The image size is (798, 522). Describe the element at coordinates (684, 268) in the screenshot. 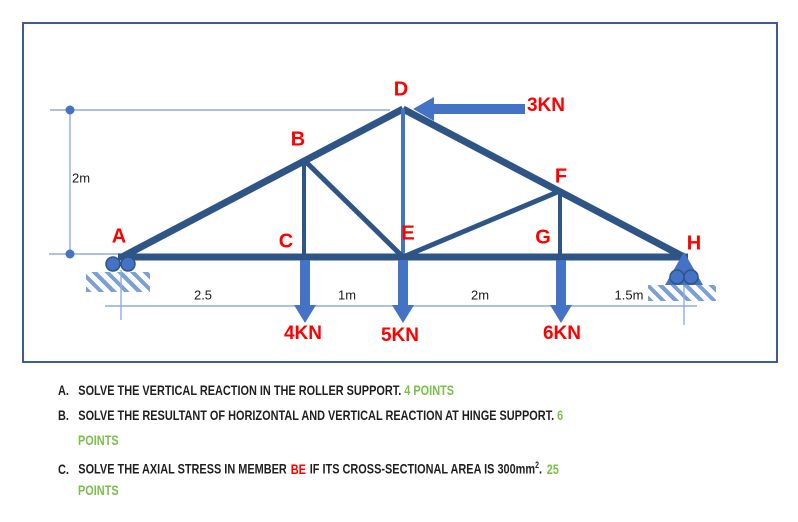

I see `roller-support-icon` at that location.